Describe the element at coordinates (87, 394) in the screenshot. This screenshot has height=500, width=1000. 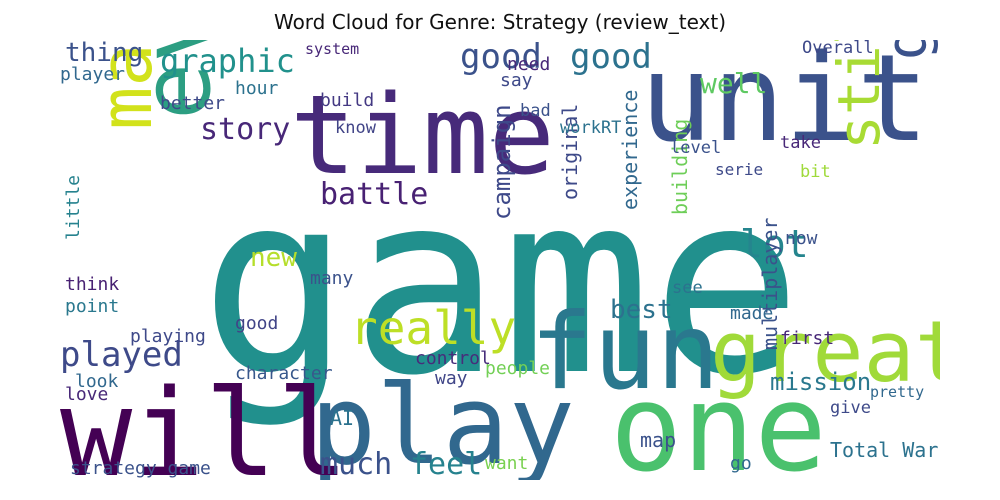
I see `word-52: love` at that location.